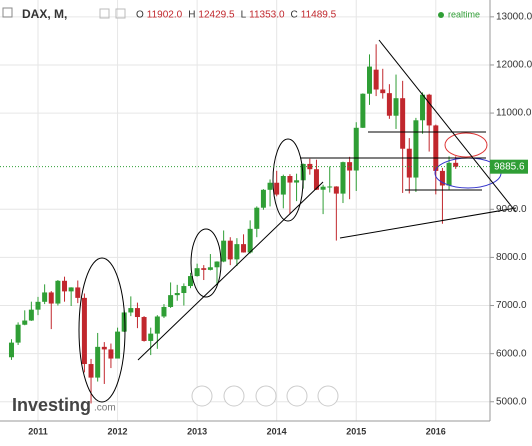 This screenshot has height=446, width=532. What do you see at coordinates (297, 396) in the screenshot?
I see `zoom-in-button` at bounding box center [297, 396].